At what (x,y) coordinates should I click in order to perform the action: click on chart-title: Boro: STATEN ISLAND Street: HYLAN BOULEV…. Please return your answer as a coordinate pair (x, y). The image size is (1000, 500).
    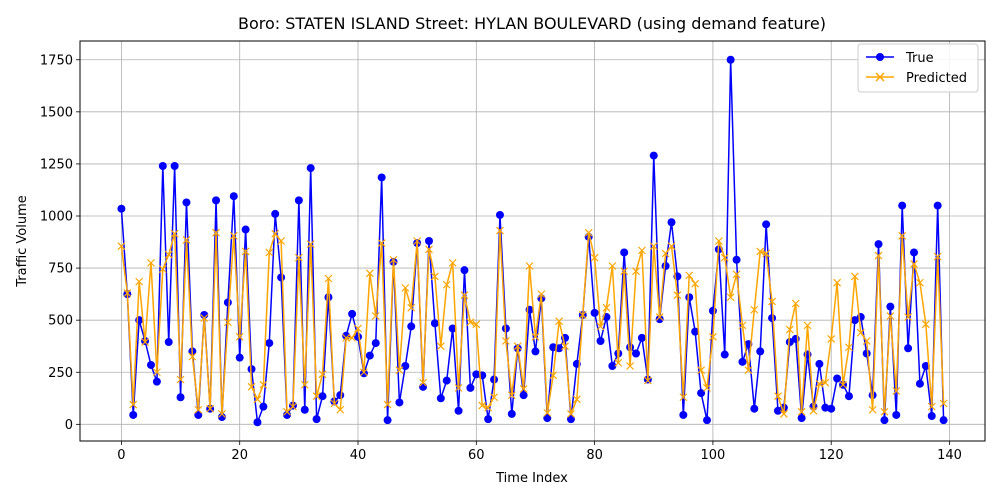
    Looking at the image, I should click on (532, 23).